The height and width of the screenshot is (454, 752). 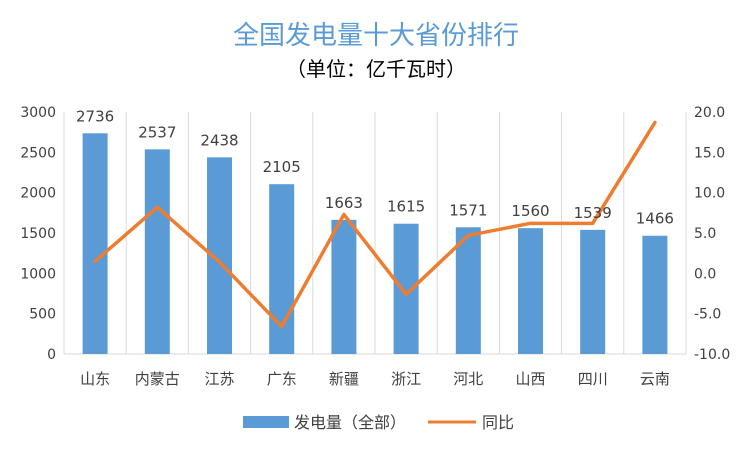 I want to click on y-left-tick-label: 0, so click(x=51, y=355).